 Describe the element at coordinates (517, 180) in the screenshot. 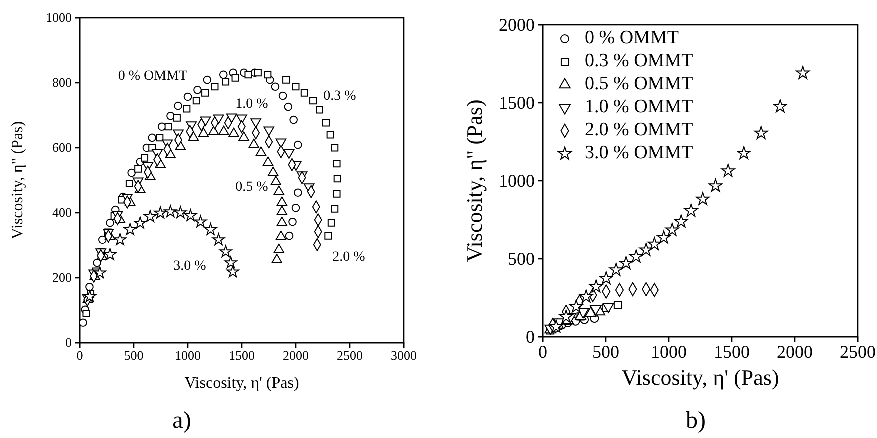

I see `y-tick-label: 1000` at that location.